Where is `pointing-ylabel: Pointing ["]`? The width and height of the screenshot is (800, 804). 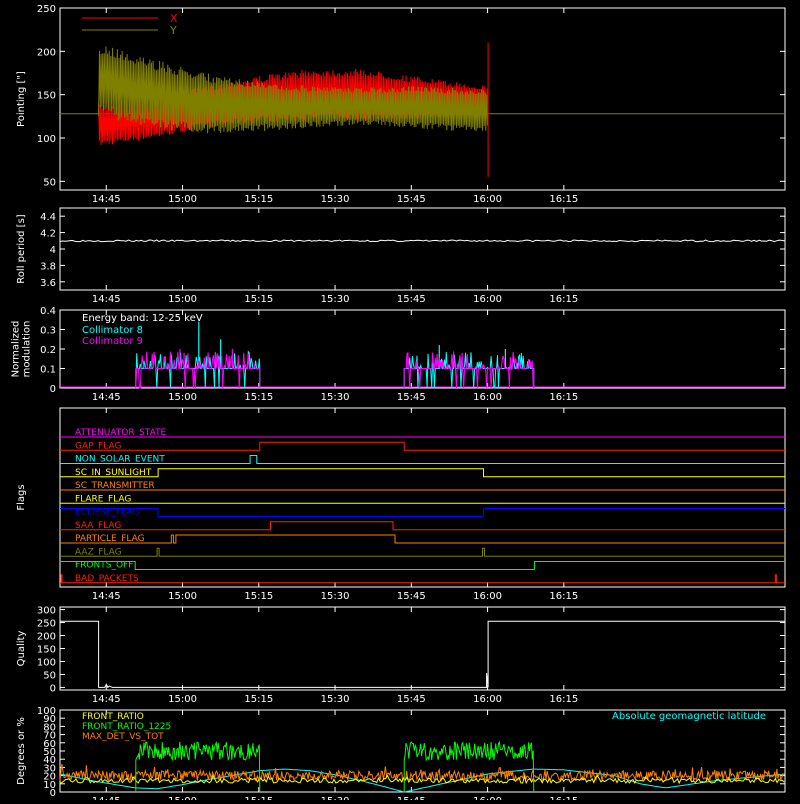
pointing-ylabel: Pointing ["] is located at coordinates (21, 99).